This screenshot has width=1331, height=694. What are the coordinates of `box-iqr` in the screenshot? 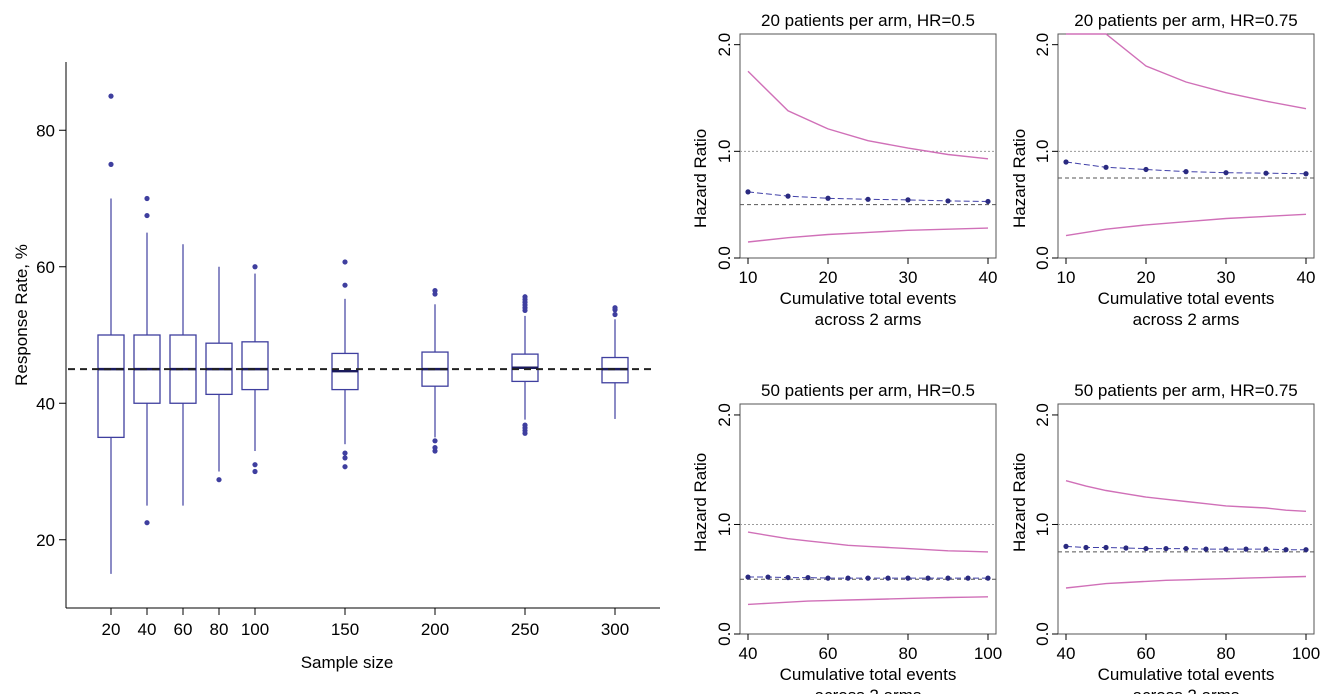 It's located at (111, 386).